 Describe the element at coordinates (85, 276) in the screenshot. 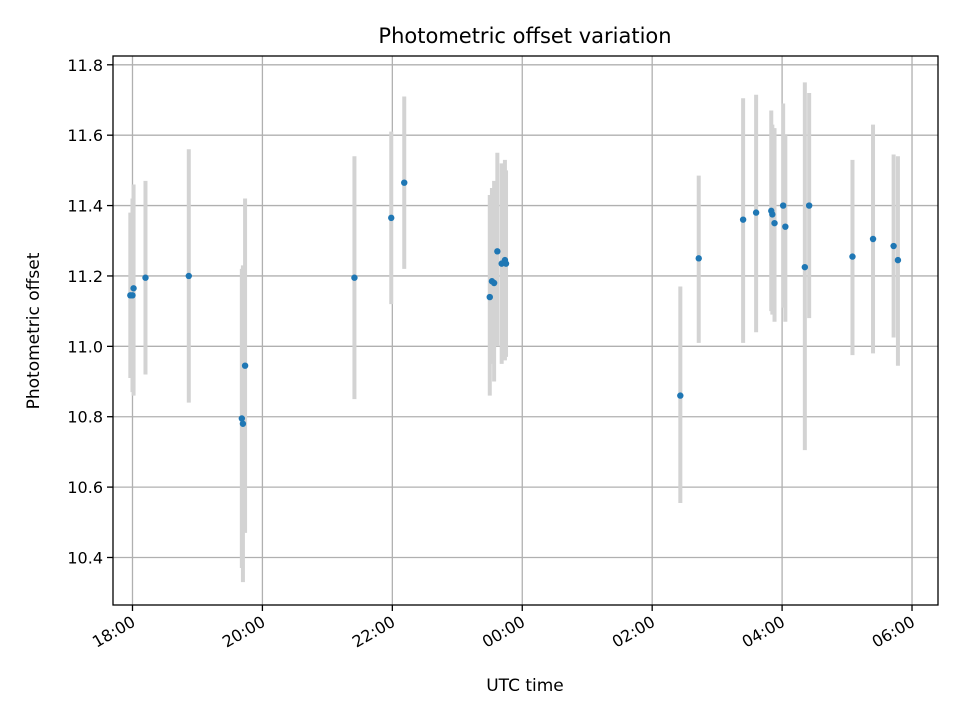

I see `y-tick-label: 11.2` at that location.